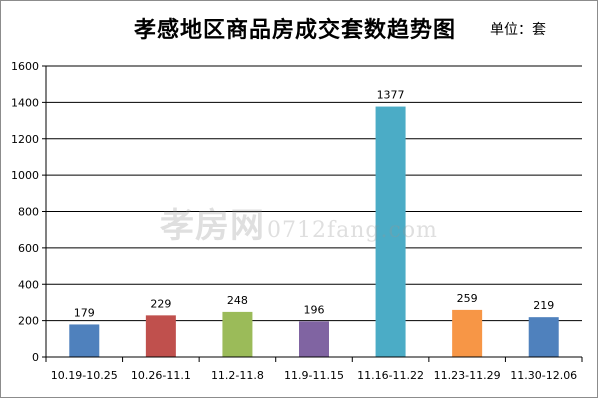  What do you see at coordinates (84, 375) in the screenshot?
I see `x-category-label: 10.19-10.25` at bounding box center [84, 375].